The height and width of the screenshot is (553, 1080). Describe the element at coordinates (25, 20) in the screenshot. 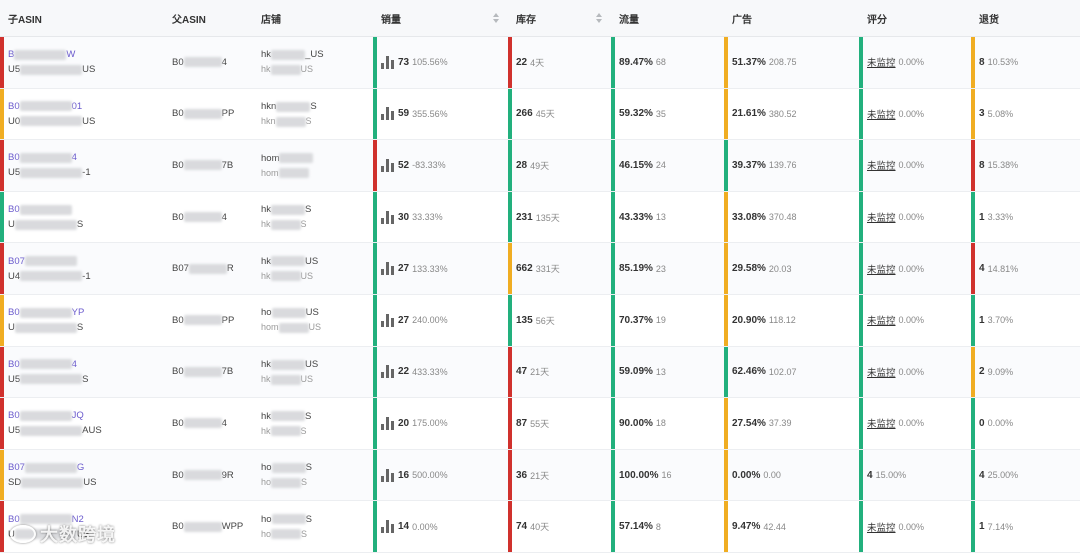

I see `header-child-asin: 子ASIN` at that location.